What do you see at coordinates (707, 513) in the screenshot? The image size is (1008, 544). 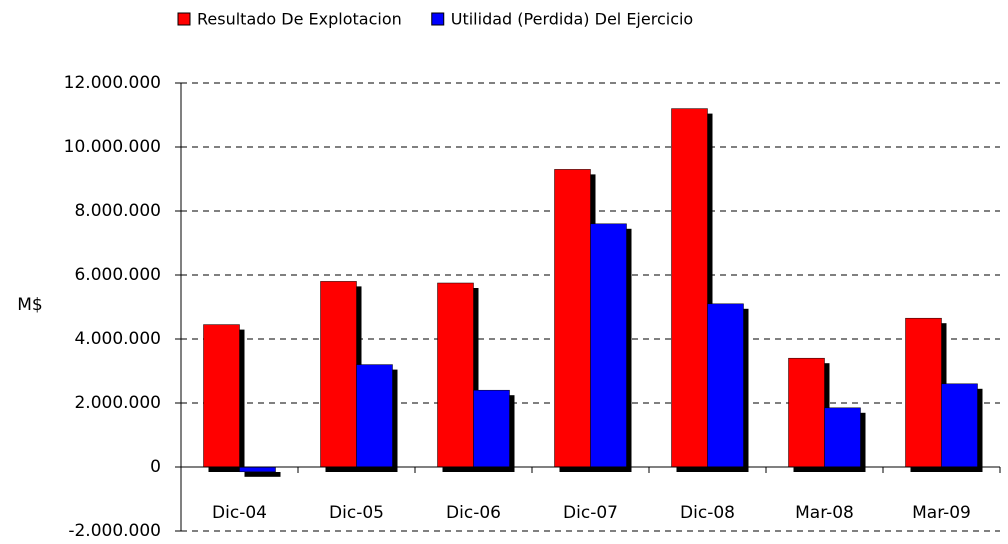 I see `x-tick-label: Dic-08` at bounding box center [707, 513].